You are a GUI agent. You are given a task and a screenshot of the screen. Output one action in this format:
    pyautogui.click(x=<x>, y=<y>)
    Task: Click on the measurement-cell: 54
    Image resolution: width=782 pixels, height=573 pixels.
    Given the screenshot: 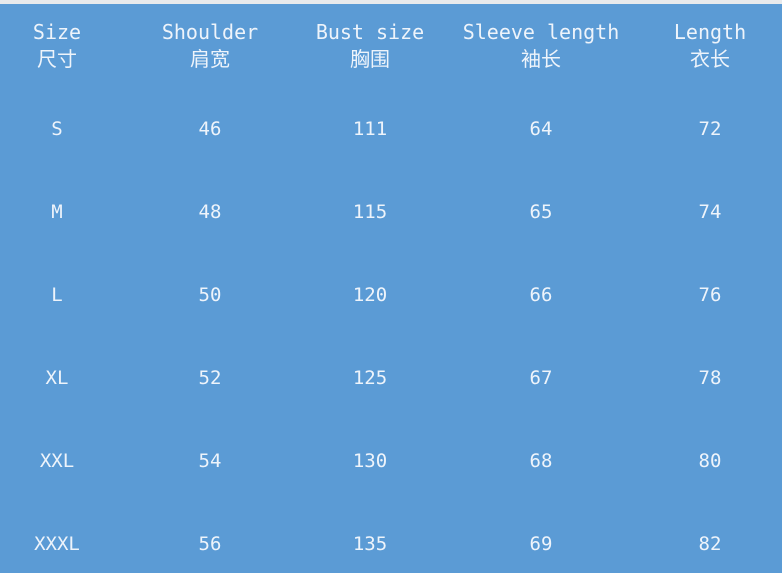 What is the action you would take?
    pyautogui.click(x=210, y=461)
    